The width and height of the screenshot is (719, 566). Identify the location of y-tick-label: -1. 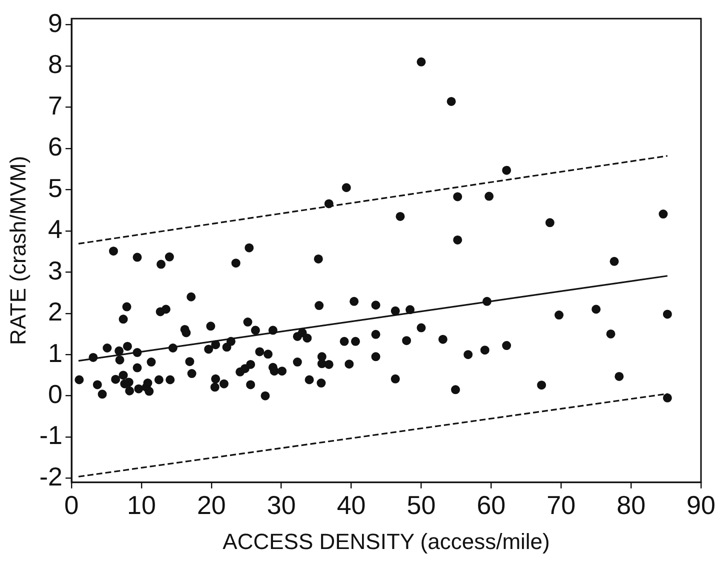
(51, 435).